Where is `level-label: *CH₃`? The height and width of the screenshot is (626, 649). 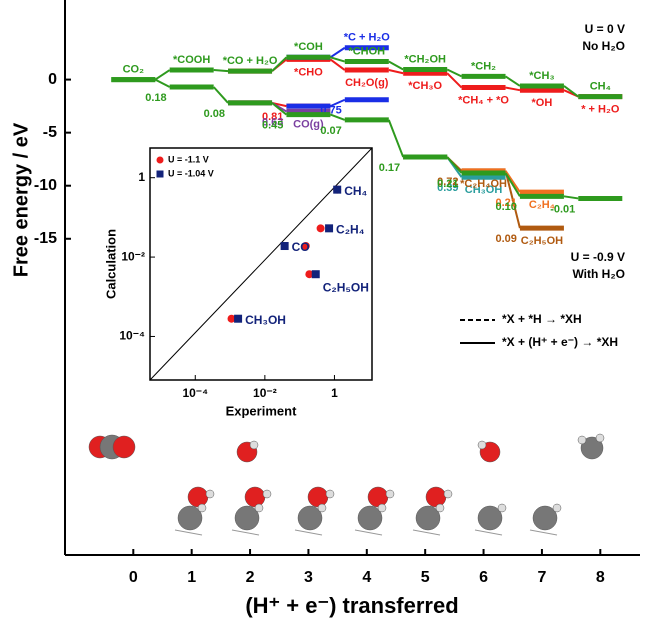 level-label: *CH₃ is located at coordinates (541, 76).